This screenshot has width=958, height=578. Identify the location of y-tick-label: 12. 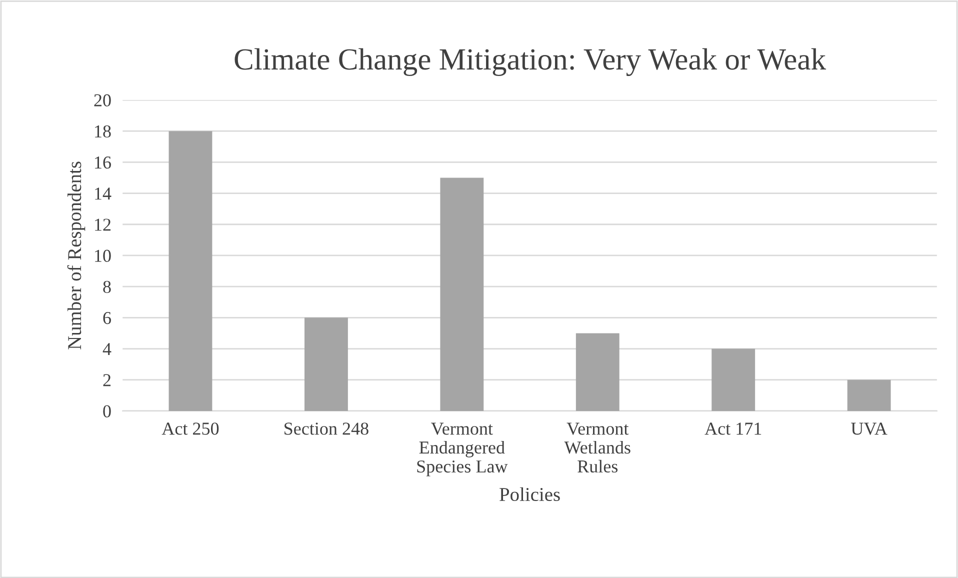
(103, 224).